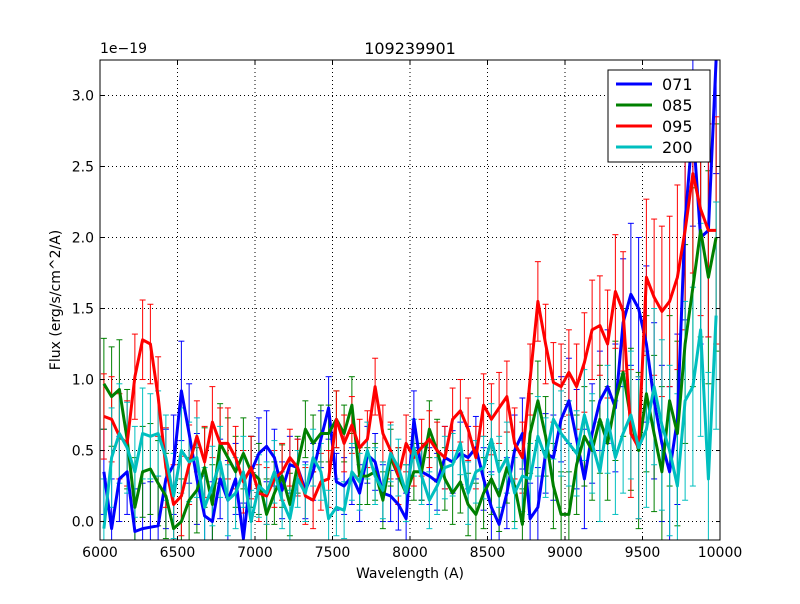 The height and width of the screenshot is (604, 800). What do you see at coordinates (83, 97) in the screenshot?
I see `y-tick-label: 3.0` at bounding box center [83, 97].